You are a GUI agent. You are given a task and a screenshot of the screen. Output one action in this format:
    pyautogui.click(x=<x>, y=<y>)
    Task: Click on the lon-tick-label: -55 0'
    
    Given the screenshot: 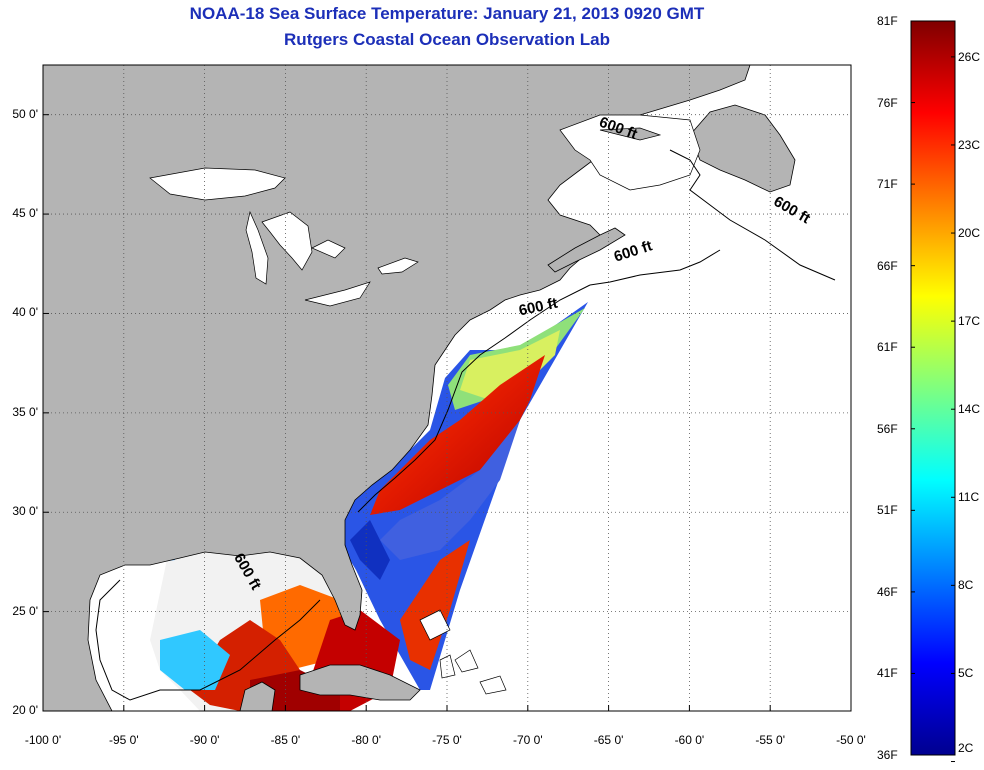 What is the action you would take?
    pyautogui.click(x=770, y=740)
    